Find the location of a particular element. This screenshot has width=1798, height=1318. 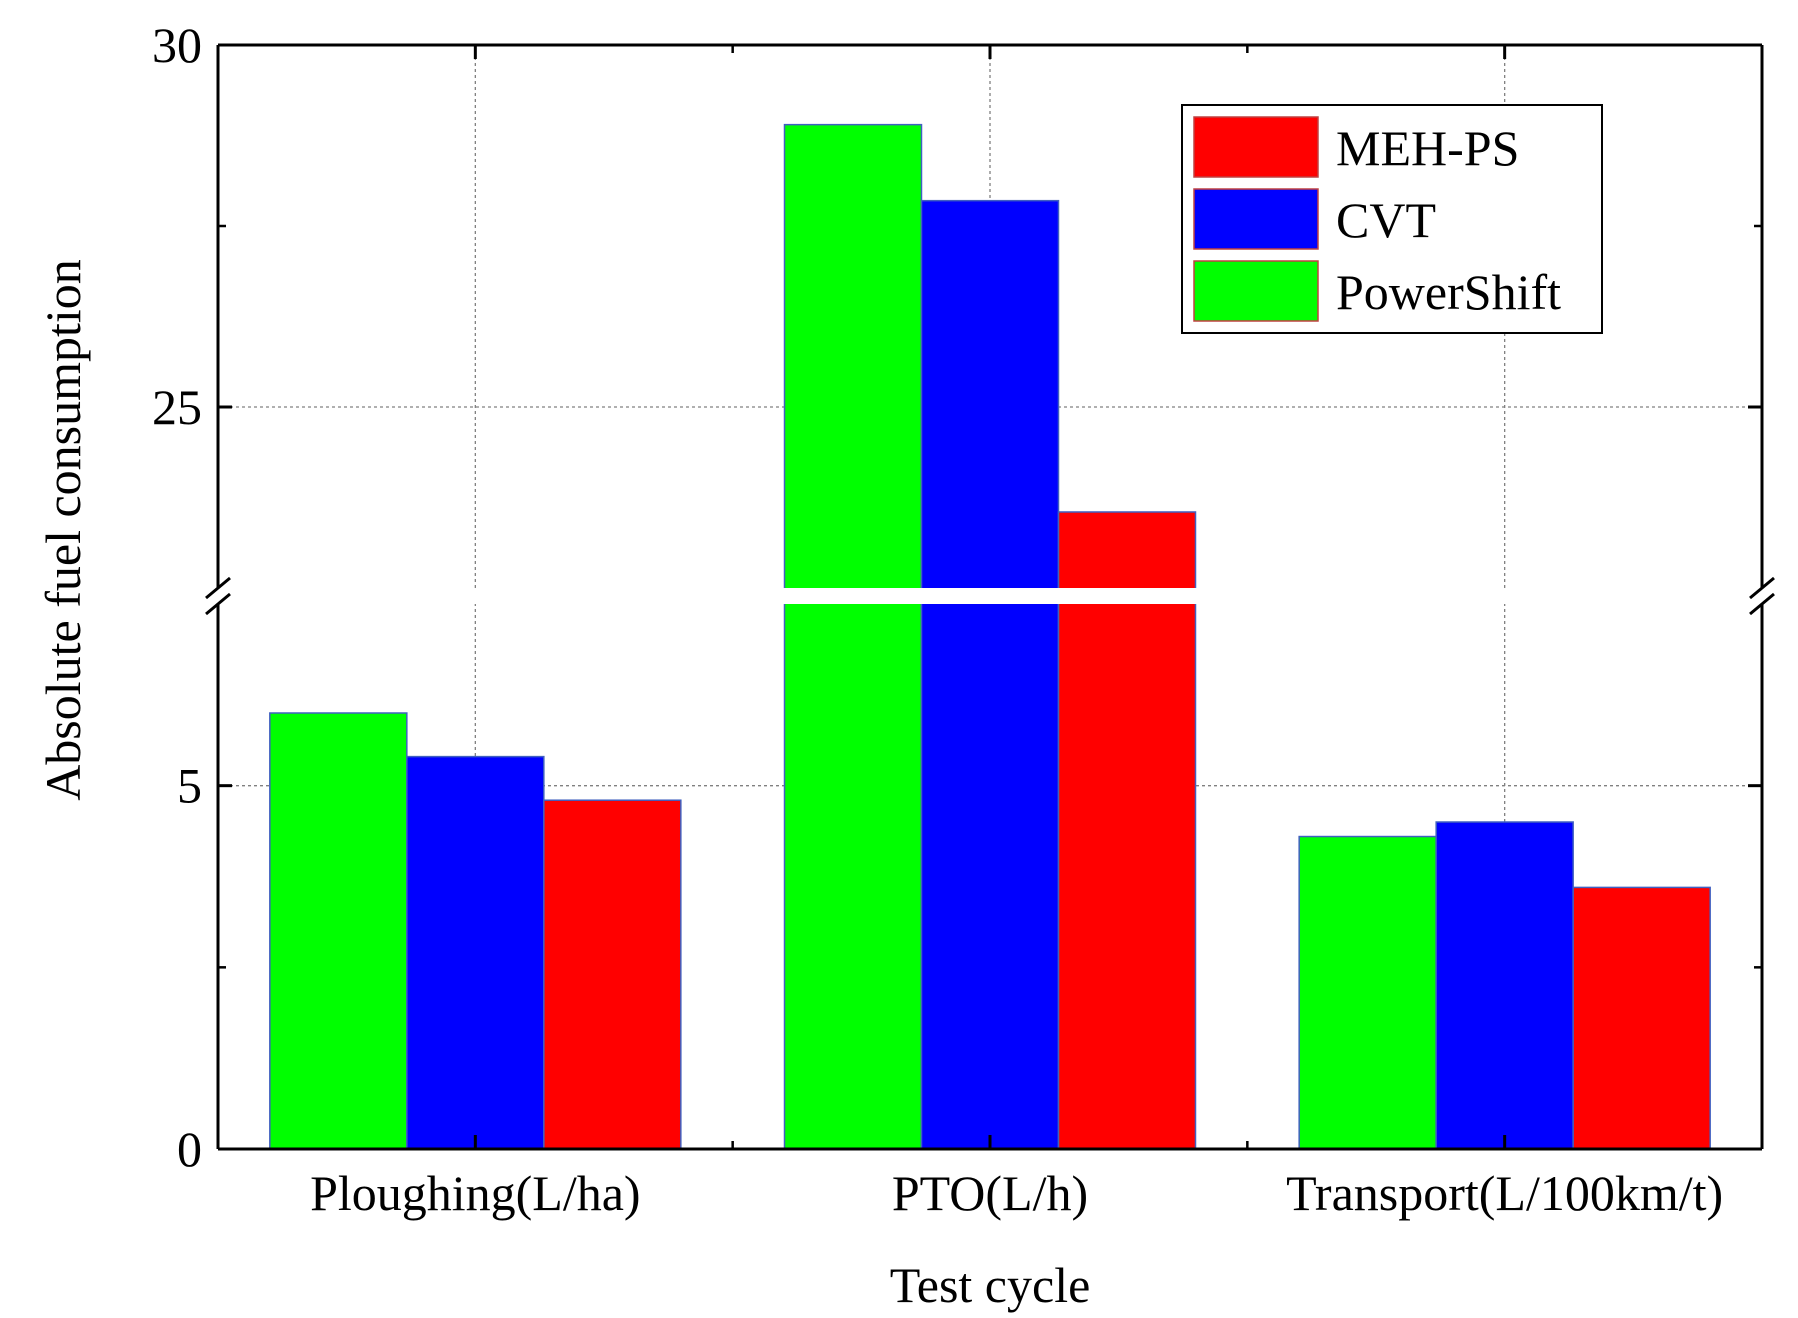

x-tick-label-2: PTO(L/h) is located at coordinates (990, 1193).